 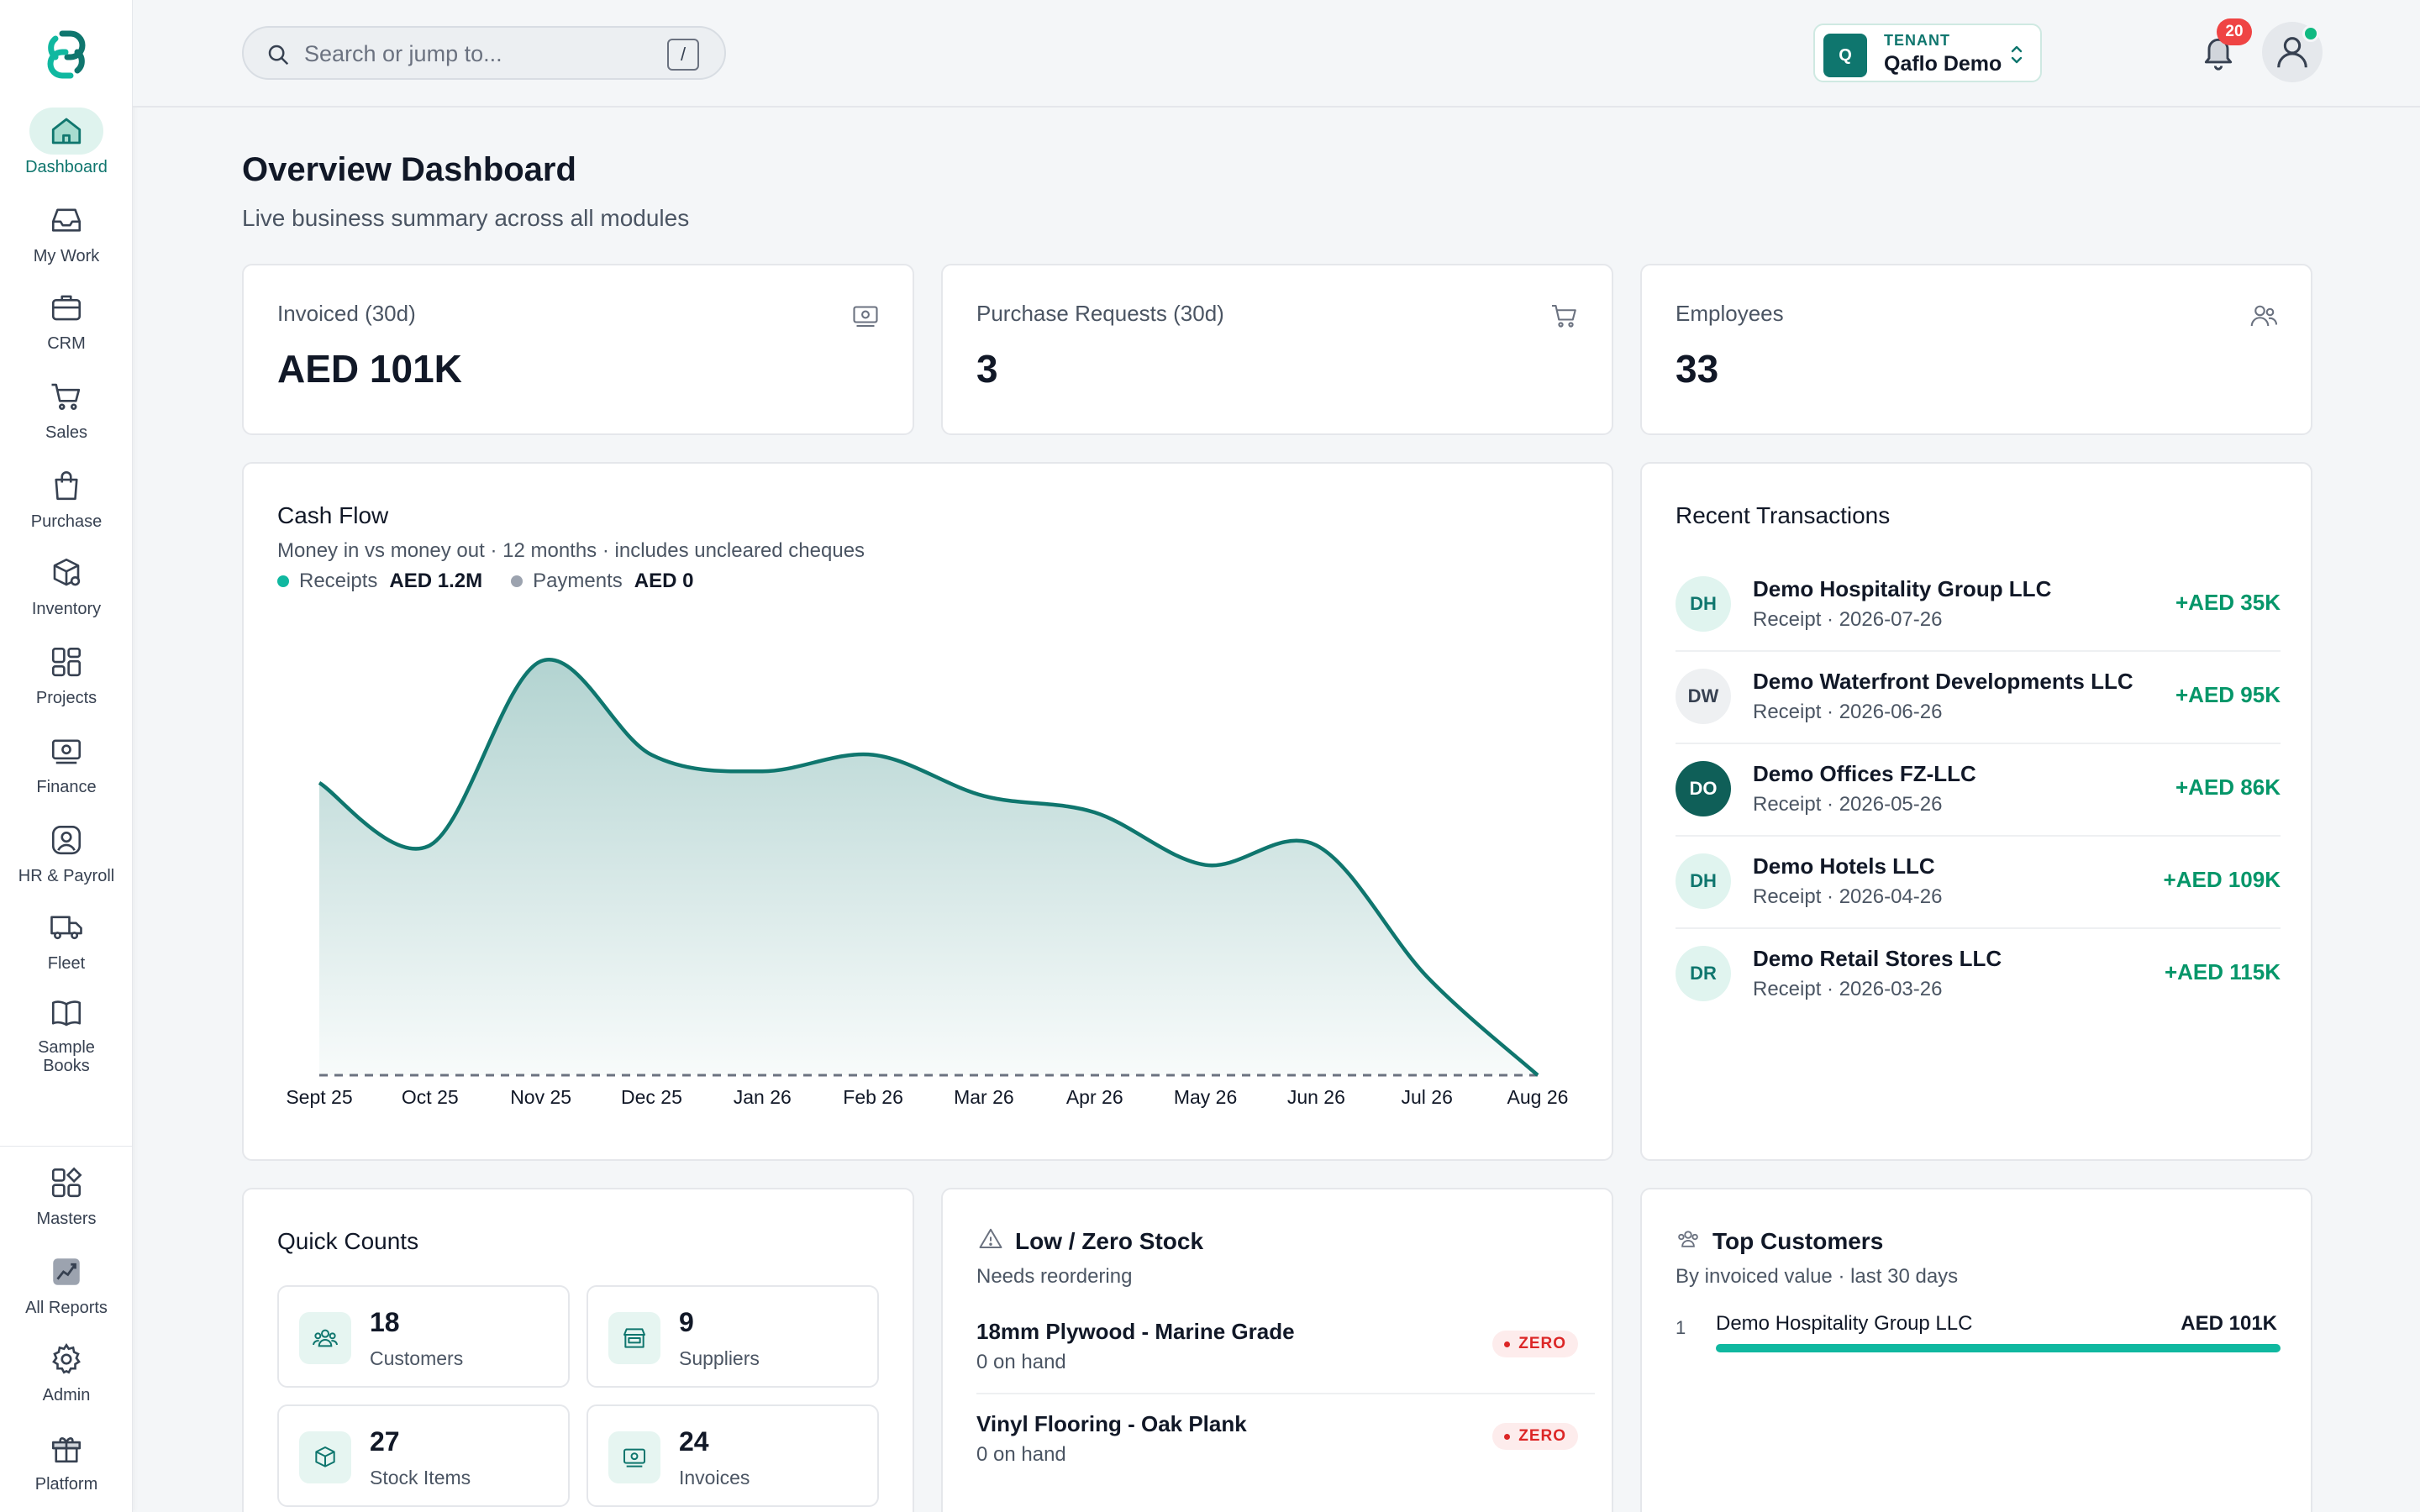 I want to click on transaction-avatar: DH, so click(x=1704, y=881).